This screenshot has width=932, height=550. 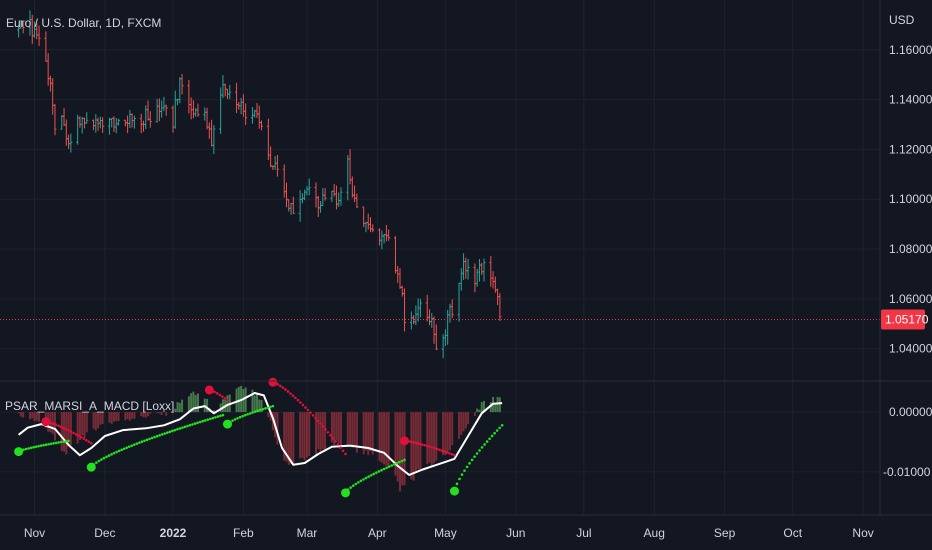 I want to click on indicator-macd-line, so click(x=260, y=434).